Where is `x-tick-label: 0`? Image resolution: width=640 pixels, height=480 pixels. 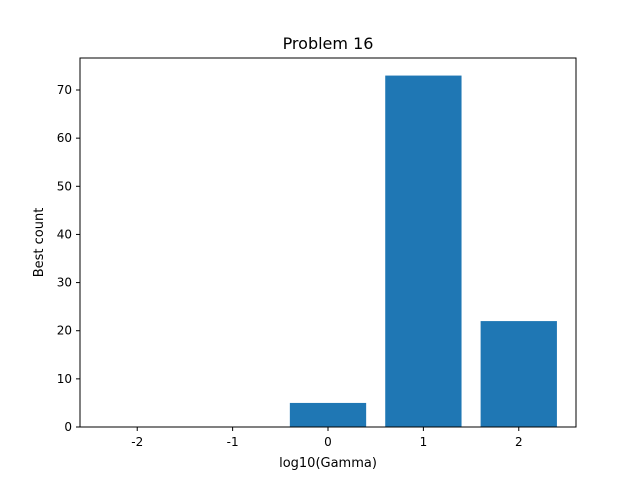
x-tick-label: 0 is located at coordinates (328, 442).